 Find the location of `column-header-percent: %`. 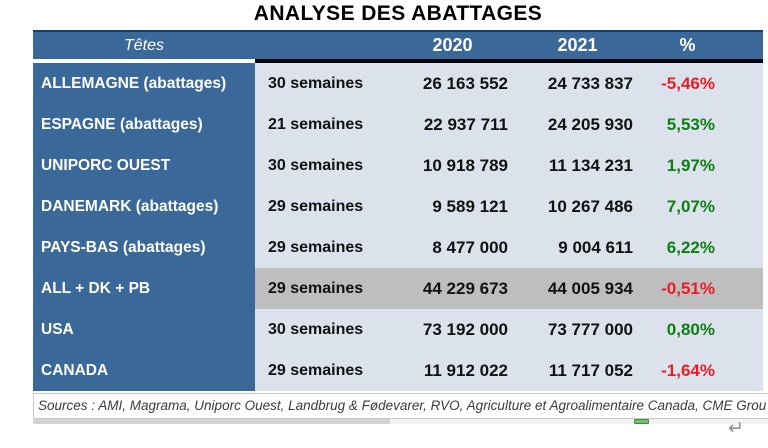

column-header-percent: % is located at coordinates (687, 45).